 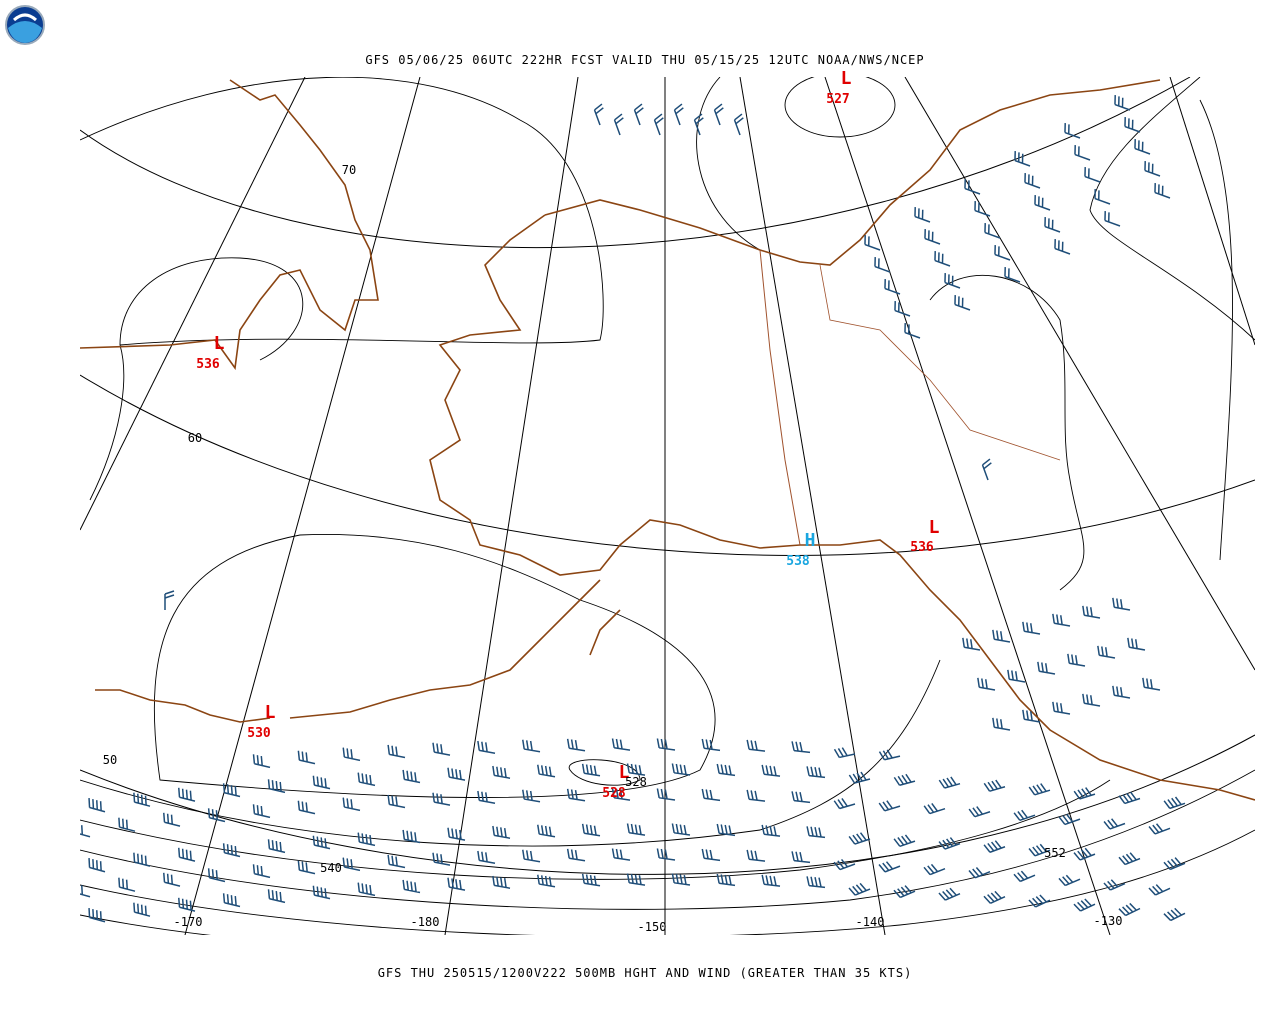 What do you see at coordinates (940, 362) in the screenshot?
I see `border` at bounding box center [940, 362].